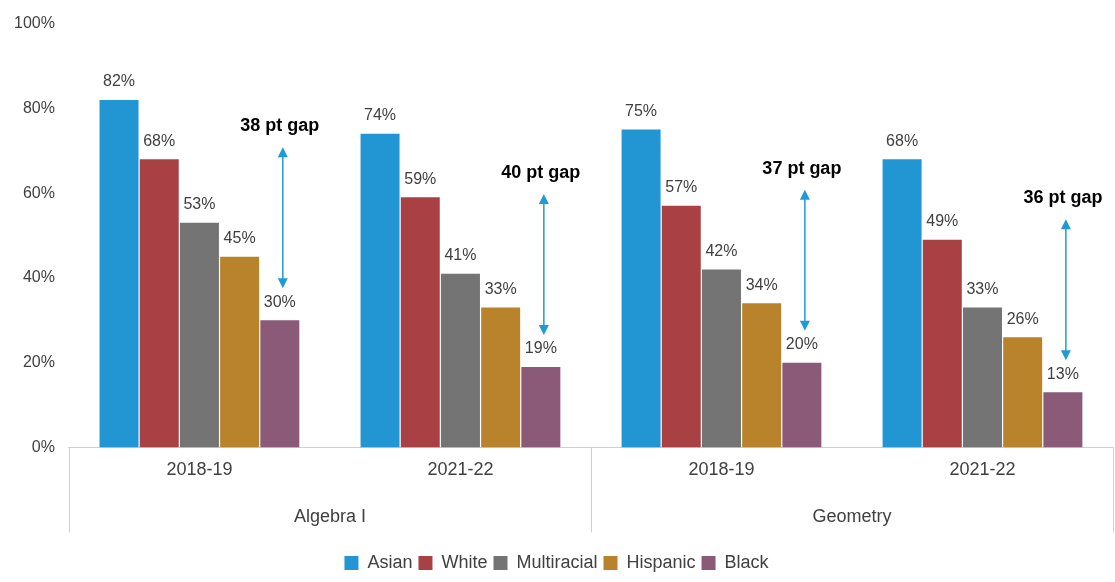  I want to click on data-label: 13%, so click(1062, 373).